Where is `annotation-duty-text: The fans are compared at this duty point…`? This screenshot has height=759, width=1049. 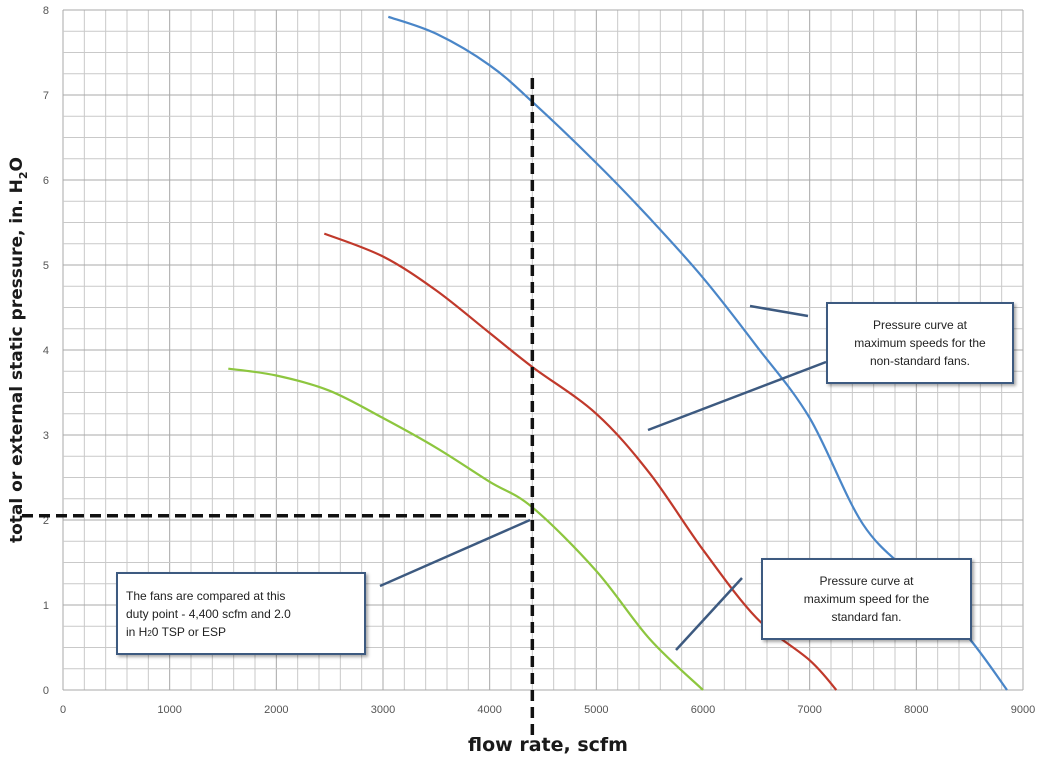 annotation-duty-text: The fans are compared at this duty point… is located at coordinates (208, 614).